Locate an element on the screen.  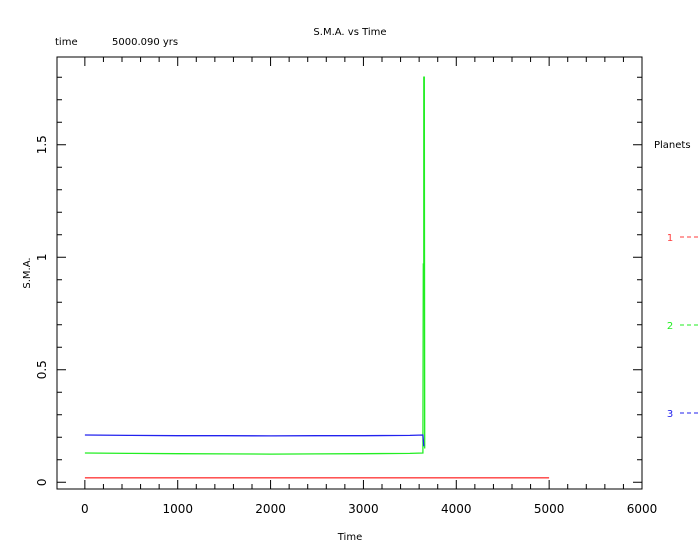
y-tick-label: 0.5 is located at coordinates (42, 369).